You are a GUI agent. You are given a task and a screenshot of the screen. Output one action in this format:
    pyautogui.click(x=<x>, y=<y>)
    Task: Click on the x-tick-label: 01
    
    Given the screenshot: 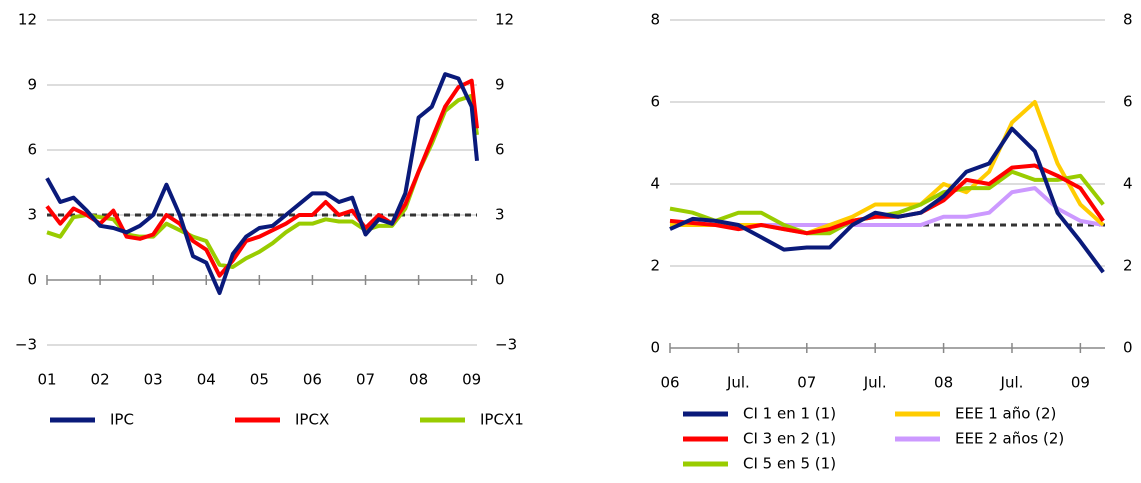 What is the action you would take?
    pyautogui.click(x=46, y=380)
    